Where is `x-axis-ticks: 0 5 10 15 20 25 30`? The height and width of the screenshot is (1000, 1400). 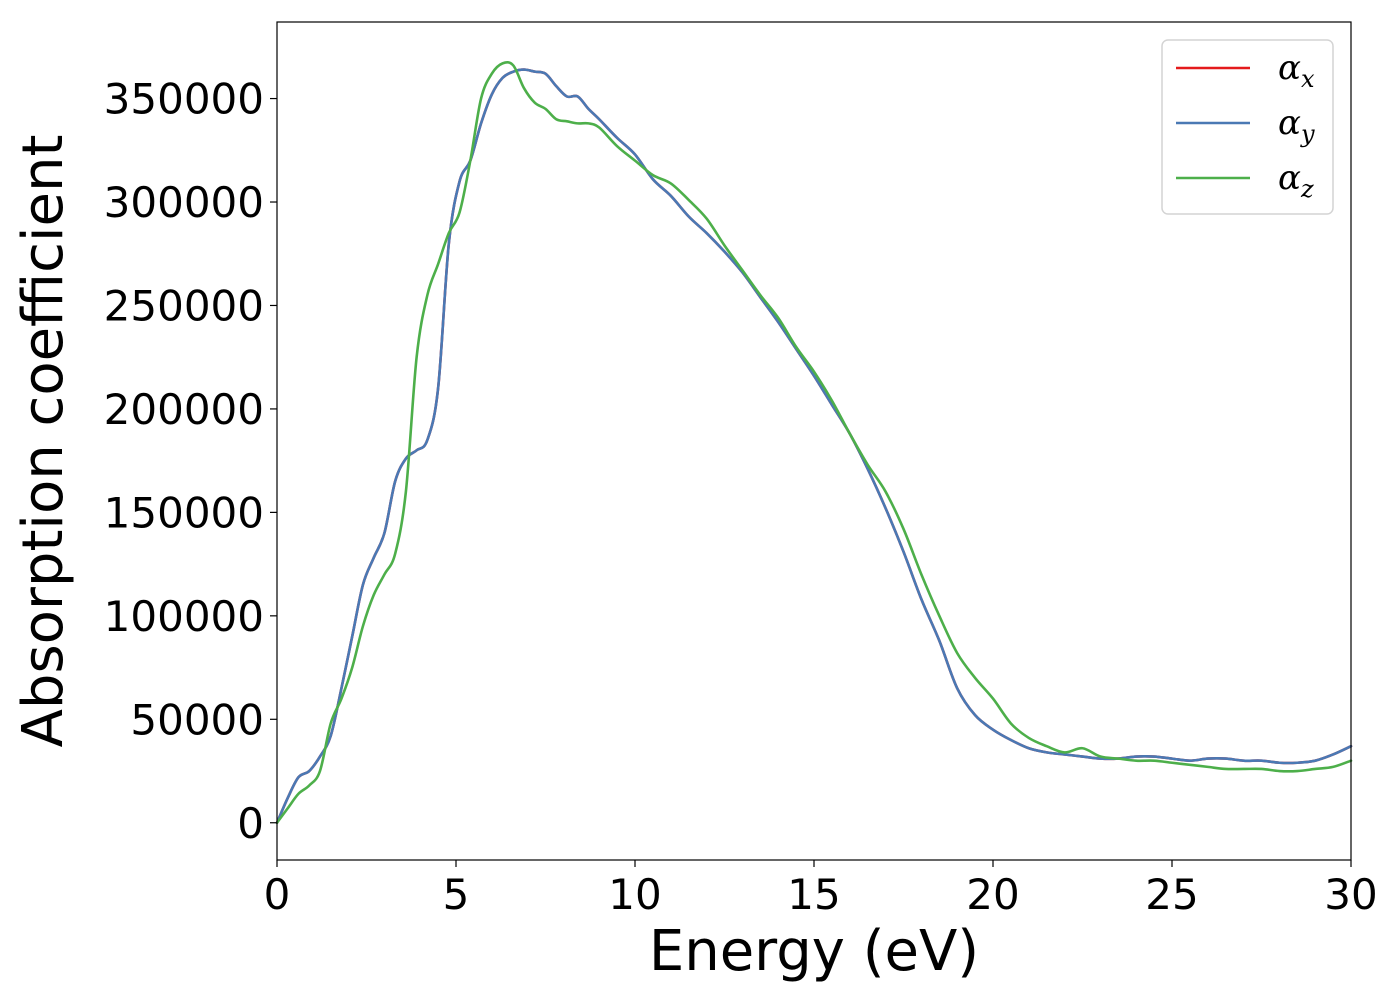
x-axis-ticks: 0 5 10 15 20 25 30 is located at coordinates (821, 889).